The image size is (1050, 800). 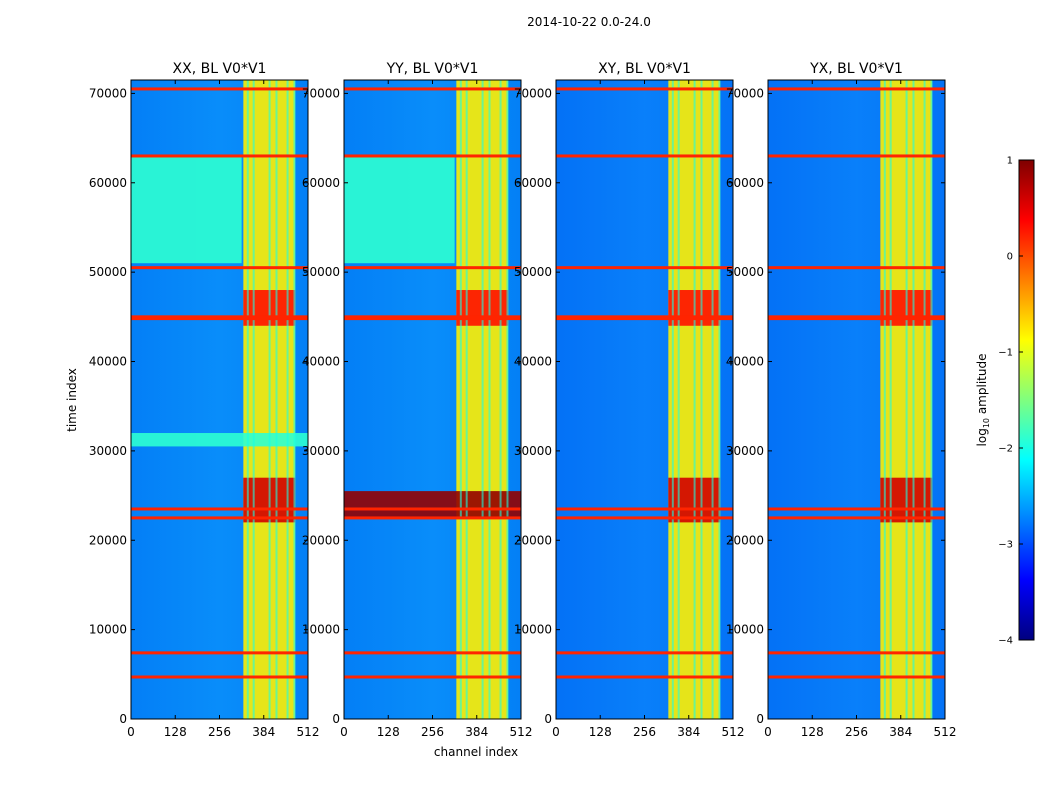 I want to click on colorbar-tick-label: −2, so click(x=1005, y=449).